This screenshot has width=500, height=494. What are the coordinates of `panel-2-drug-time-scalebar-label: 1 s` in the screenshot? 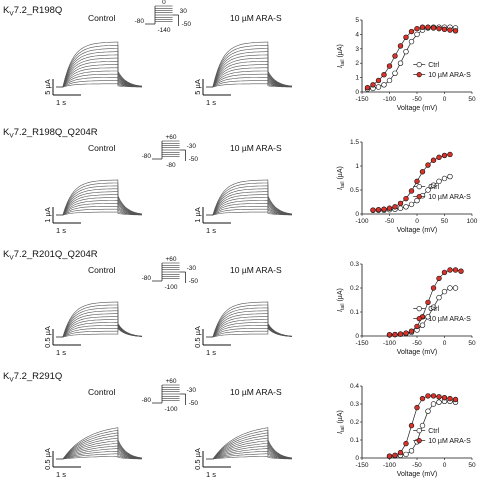 It's located at (211, 352).